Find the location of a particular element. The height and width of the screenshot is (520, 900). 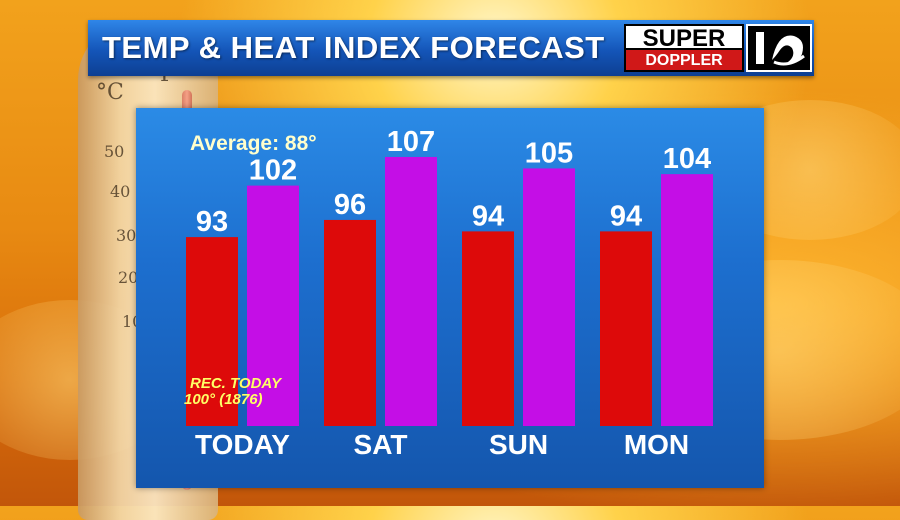

station-logo: SUPER DOPPLER is located at coordinates (718, 49).